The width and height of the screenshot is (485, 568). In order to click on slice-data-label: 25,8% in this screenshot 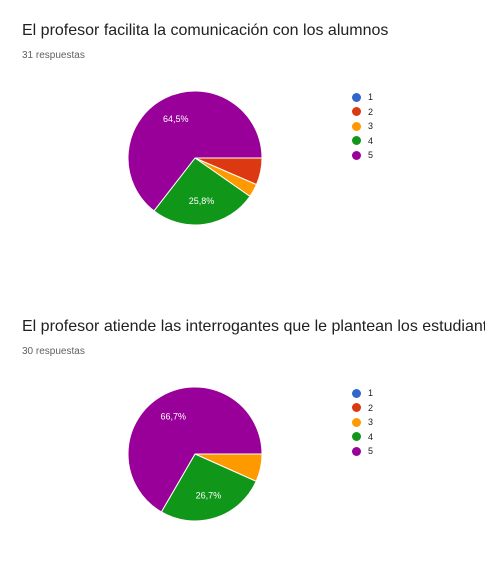, I will do `click(202, 201)`.